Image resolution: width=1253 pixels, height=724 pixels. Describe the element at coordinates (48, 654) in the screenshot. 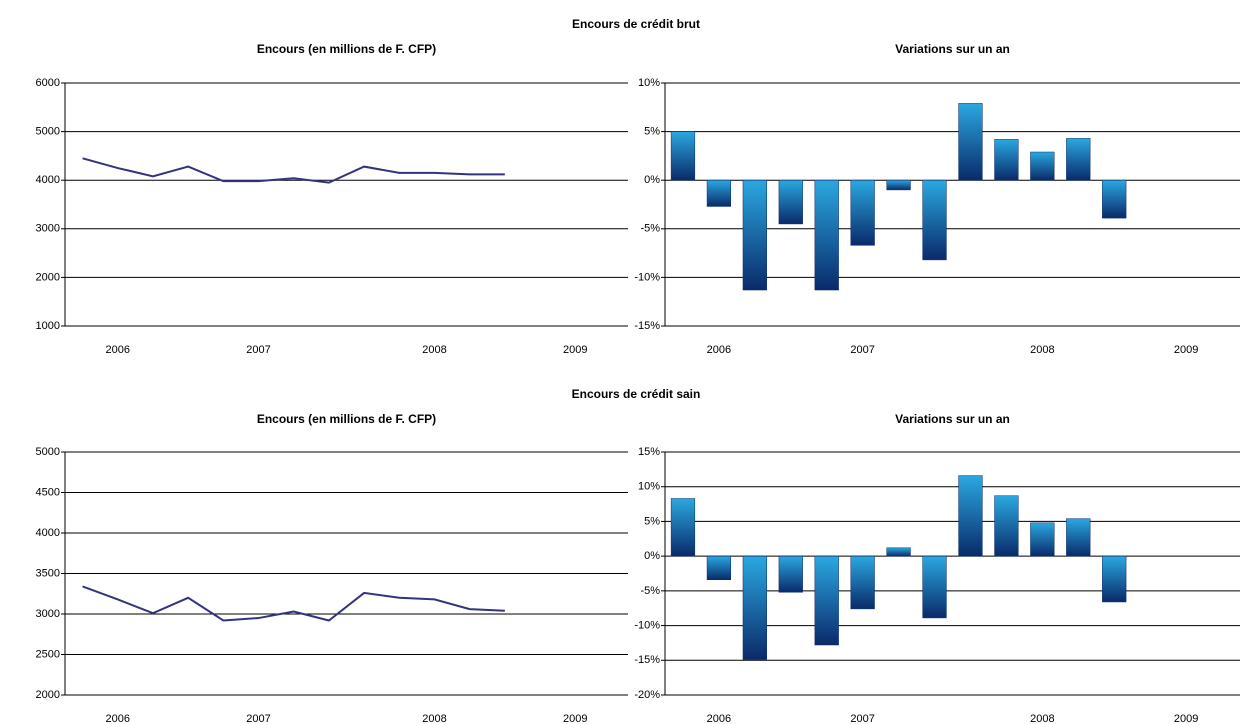

I see `y-tick-label: 2500` at that location.